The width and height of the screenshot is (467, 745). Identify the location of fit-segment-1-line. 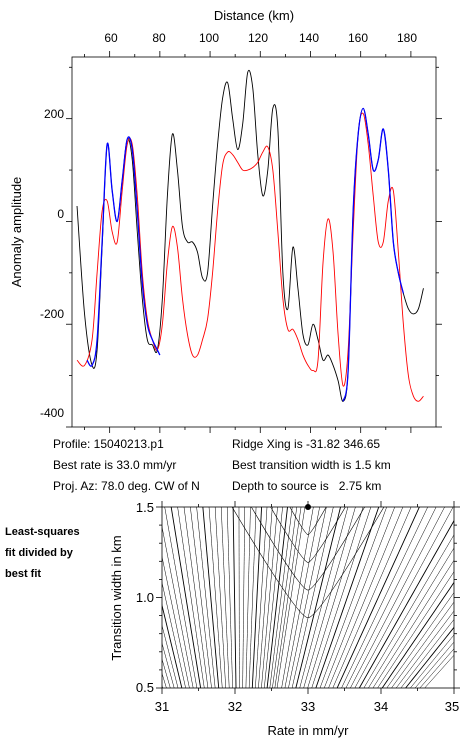
(123, 251).